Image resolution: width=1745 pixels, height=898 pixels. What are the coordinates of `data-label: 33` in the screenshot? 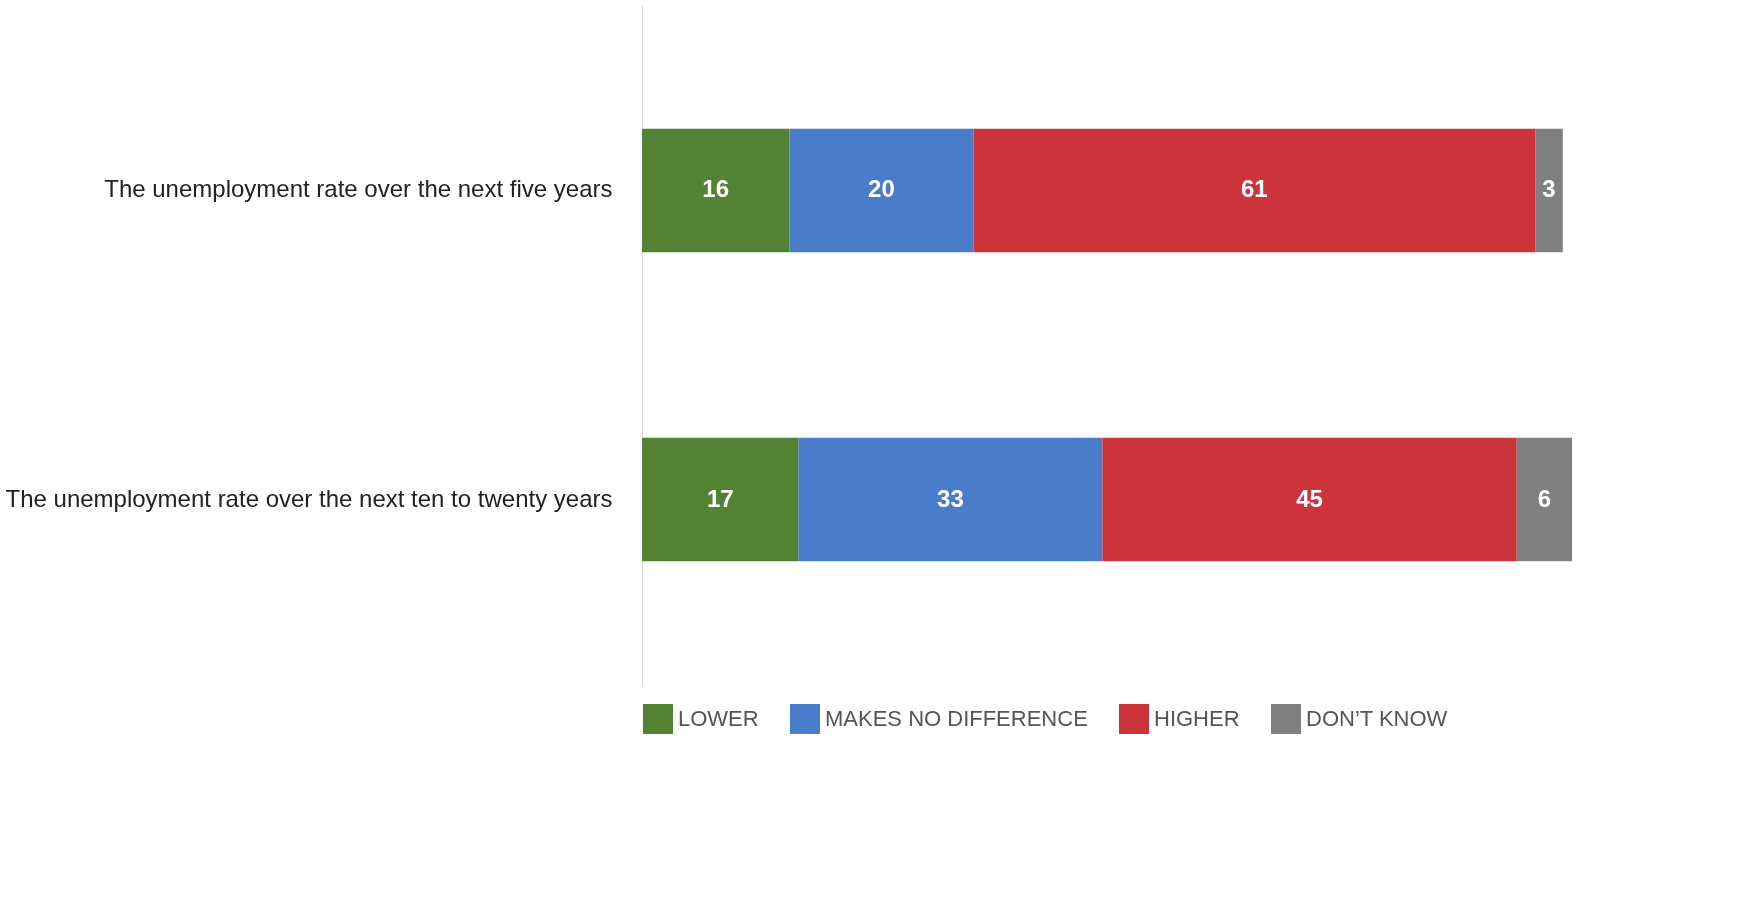 It's located at (950, 498).